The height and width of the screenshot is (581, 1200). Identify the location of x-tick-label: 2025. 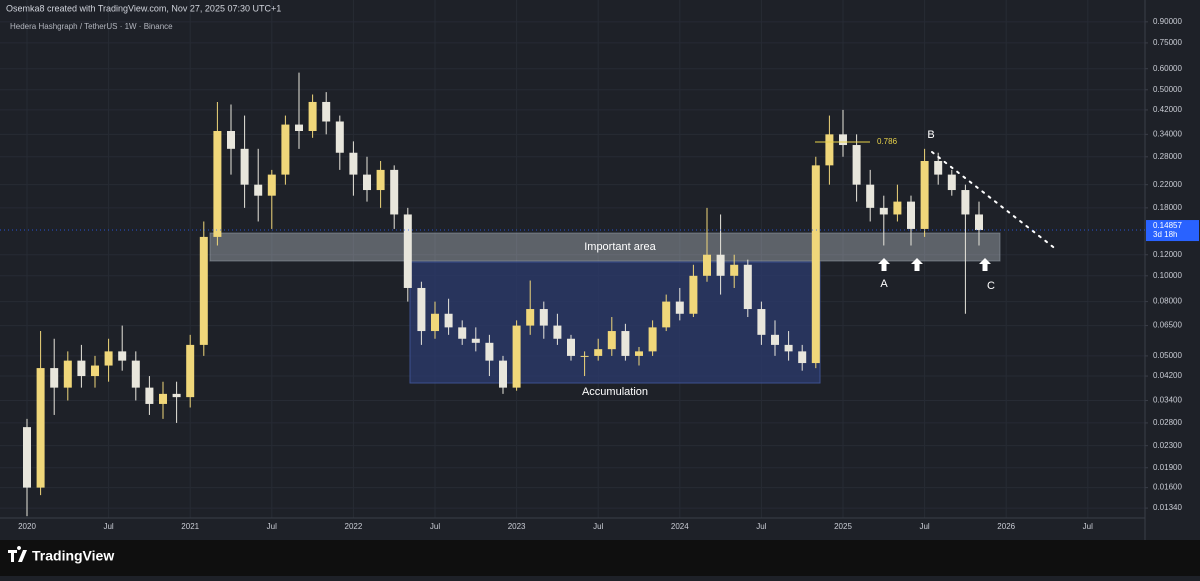
(843, 526).